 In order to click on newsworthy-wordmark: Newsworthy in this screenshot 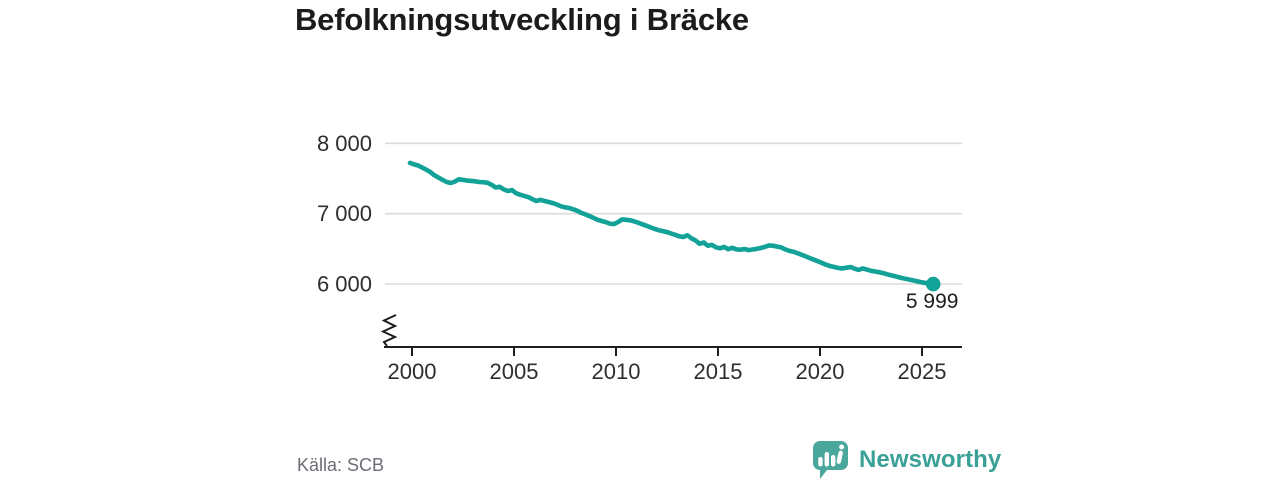, I will do `click(930, 459)`.